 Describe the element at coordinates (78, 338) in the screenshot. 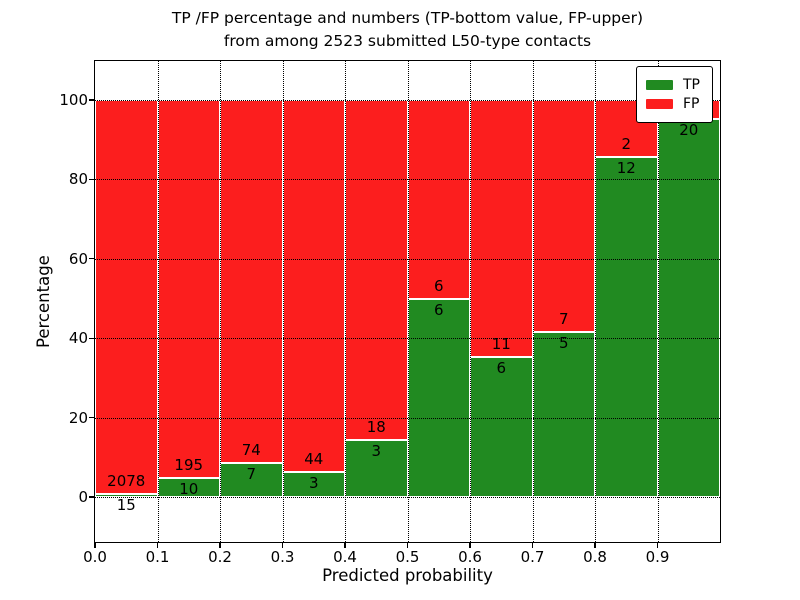

I see `y-tick-label: 40` at that location.